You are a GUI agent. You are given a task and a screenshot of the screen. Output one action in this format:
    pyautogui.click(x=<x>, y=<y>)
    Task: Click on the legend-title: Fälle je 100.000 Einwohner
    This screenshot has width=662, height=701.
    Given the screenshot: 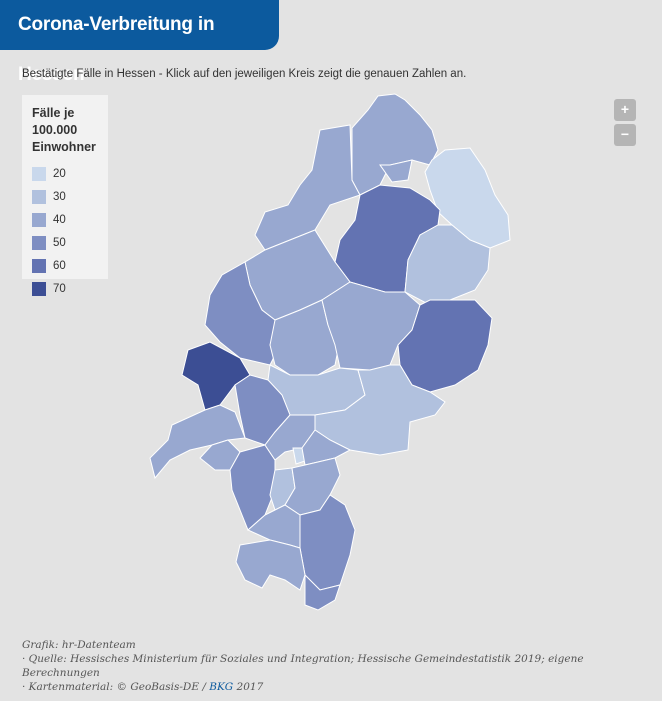 What is the action you would take?
    pyautogui.click(x=64, y=130)
    